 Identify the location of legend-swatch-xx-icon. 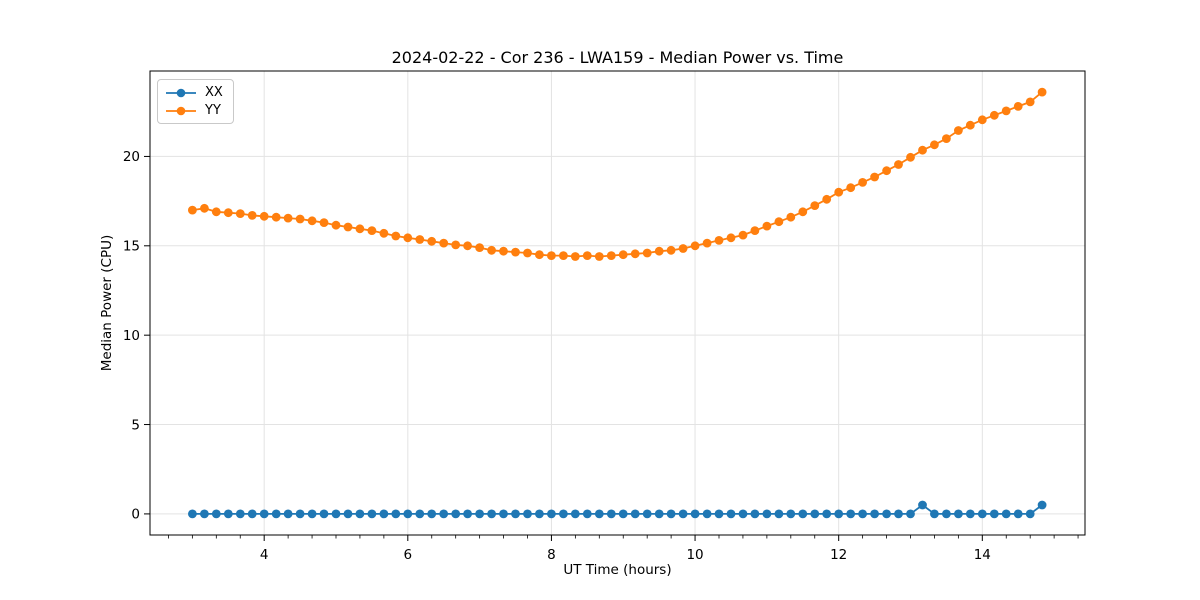
(181, 92).